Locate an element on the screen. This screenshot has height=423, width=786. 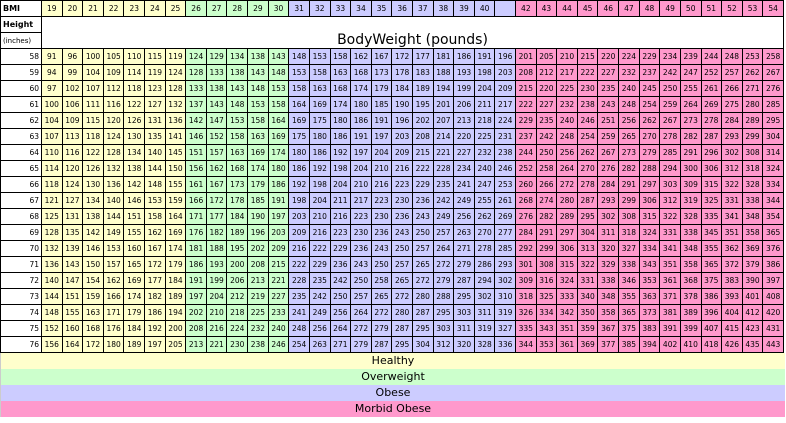
weight-cell: 335 is located at coordinates (526, 328).